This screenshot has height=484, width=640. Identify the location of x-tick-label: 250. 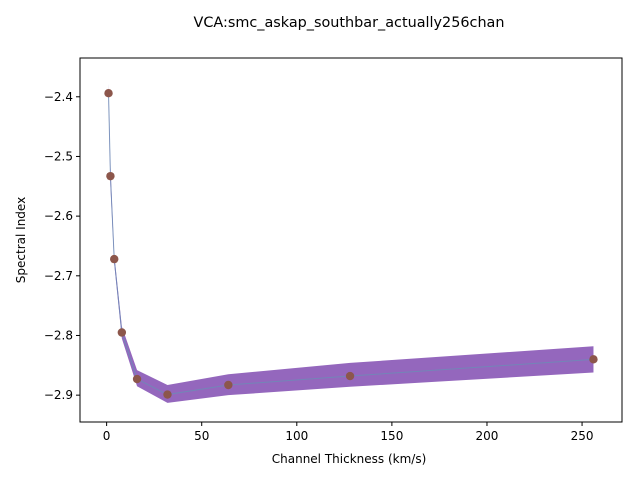
(582, 436).